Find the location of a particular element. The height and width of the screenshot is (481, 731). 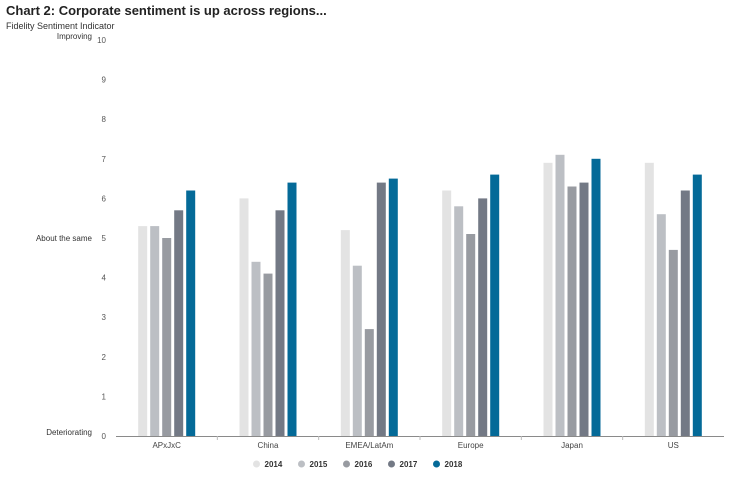

x-tick-label: China is located at coordinates (268, 445).